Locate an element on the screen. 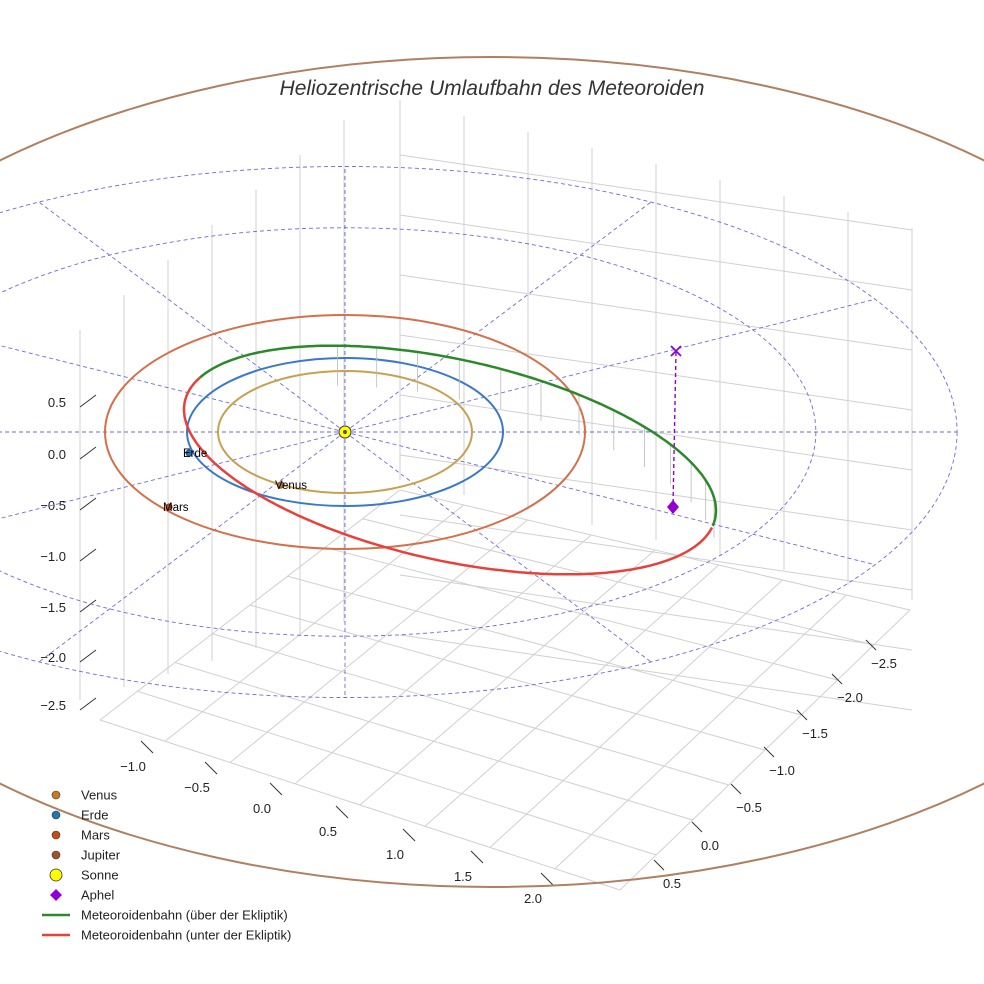 This screenshot has height=984, width=984. planet-label-erde: Erde is located at coordinates (195, 454).